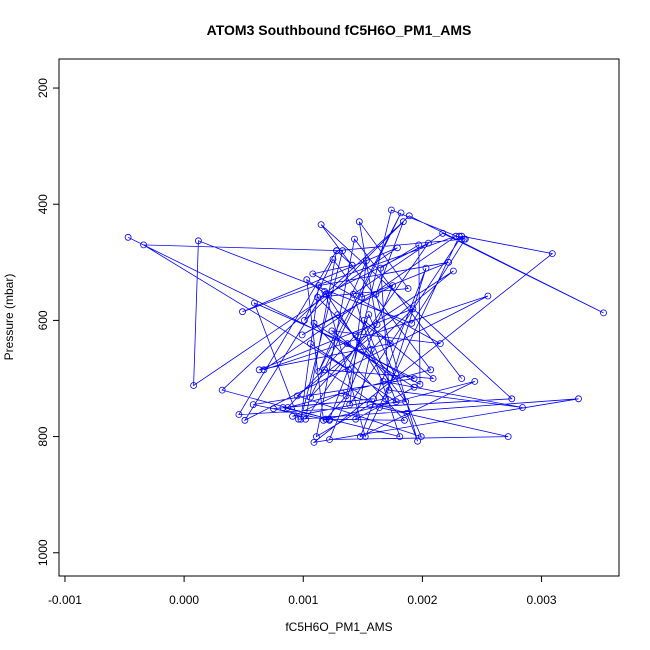  Describe the element at coordinates (542, 600) in the screenshot. I see `x-tick-label: 0.003` at that location.